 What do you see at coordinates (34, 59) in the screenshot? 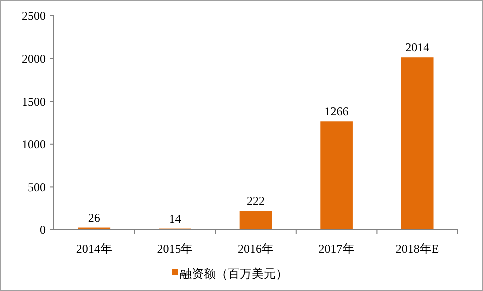
I see `y-tick-label: 2000` at bounding box center [34, 59].